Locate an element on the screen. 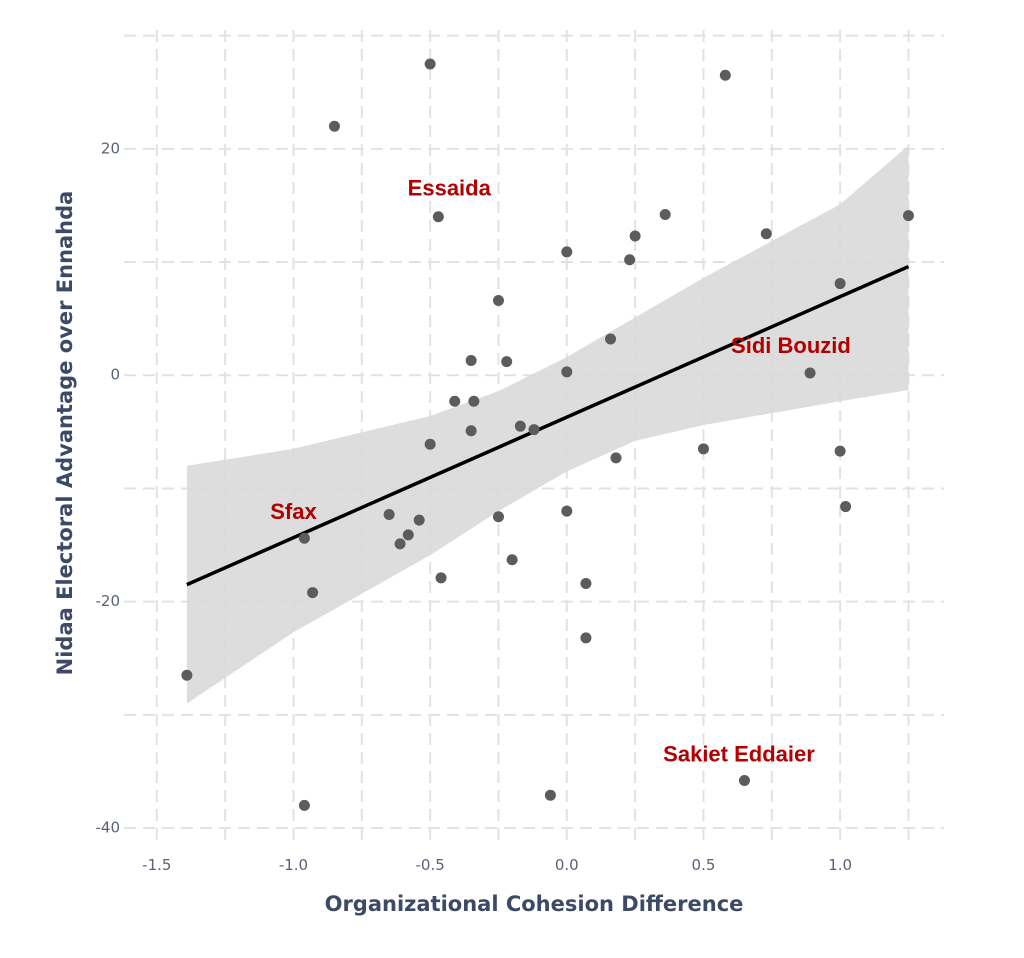  x-tick-label: -1.0 is located at coordinates (293, 865).